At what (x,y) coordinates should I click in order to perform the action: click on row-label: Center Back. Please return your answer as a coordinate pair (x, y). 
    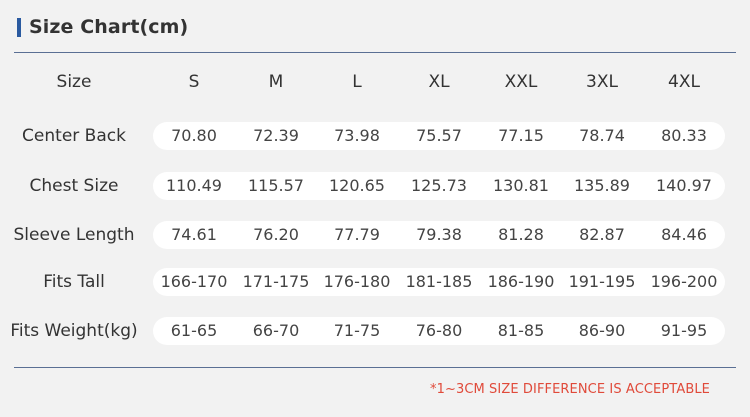
    Looking at the image, I should click on (74, 136).